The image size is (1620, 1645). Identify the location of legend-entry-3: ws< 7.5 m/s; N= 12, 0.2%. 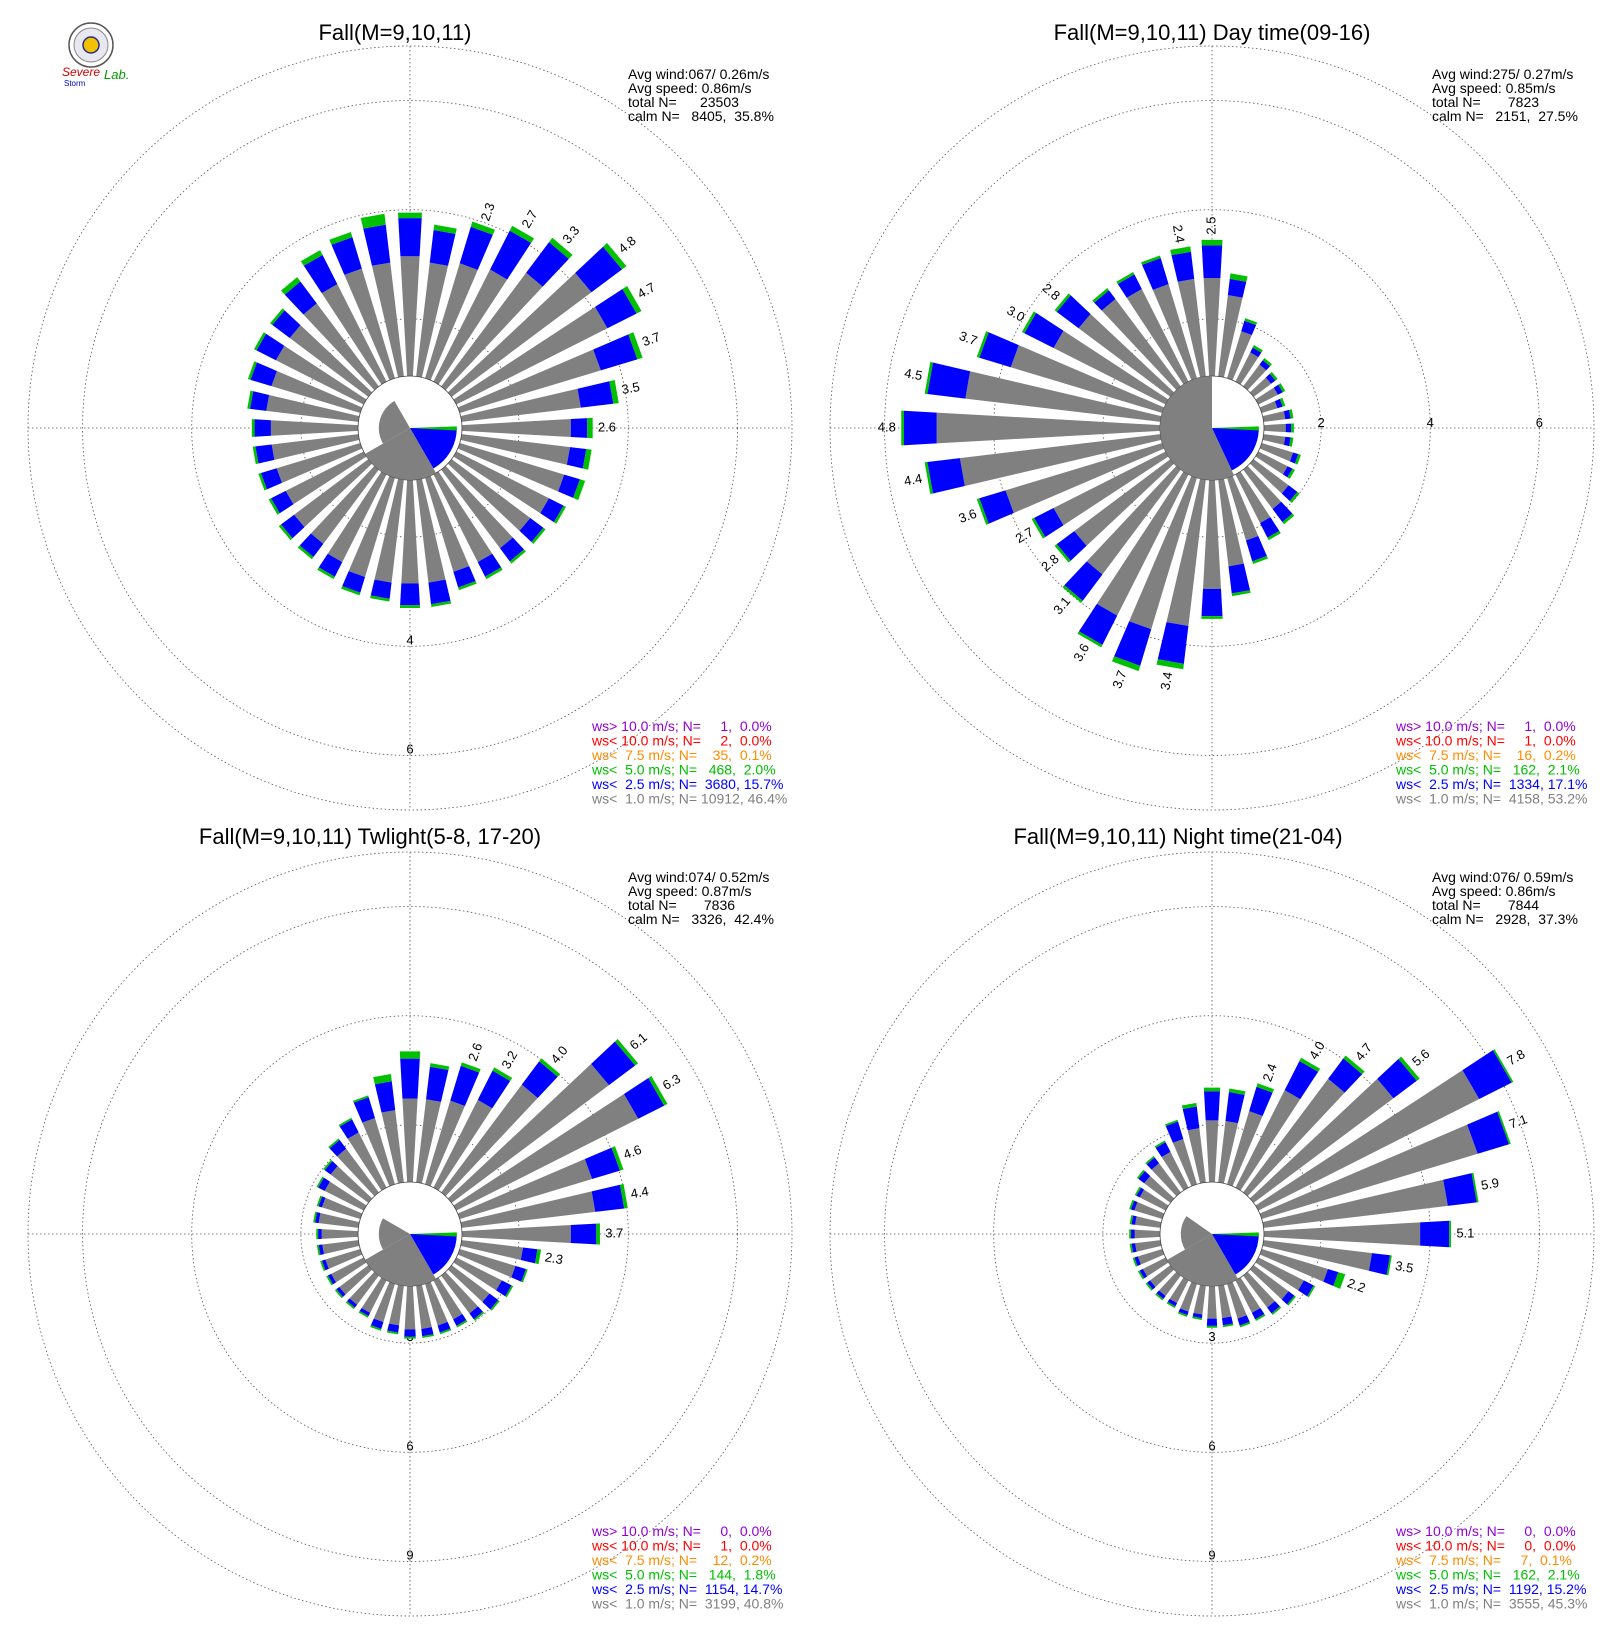
(681, 1560).